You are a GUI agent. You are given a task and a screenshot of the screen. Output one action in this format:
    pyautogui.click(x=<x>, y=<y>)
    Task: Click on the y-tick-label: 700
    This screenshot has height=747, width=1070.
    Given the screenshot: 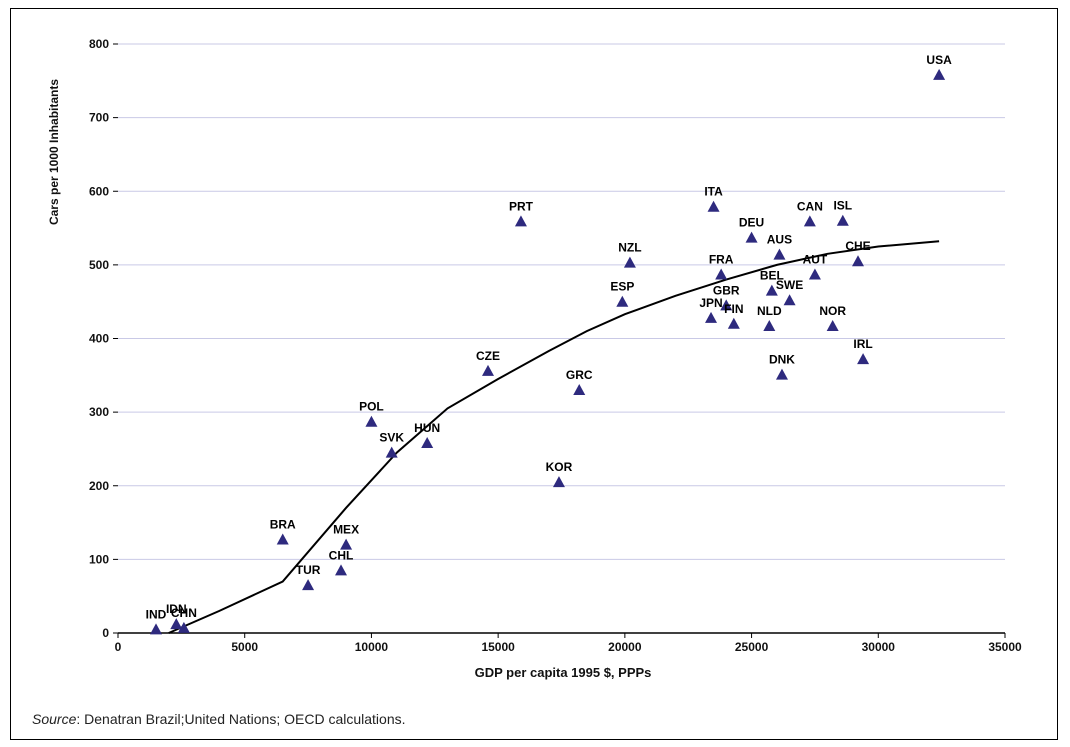 What is the action you would take?
    pyautogui.click(x=99, y=118)
    